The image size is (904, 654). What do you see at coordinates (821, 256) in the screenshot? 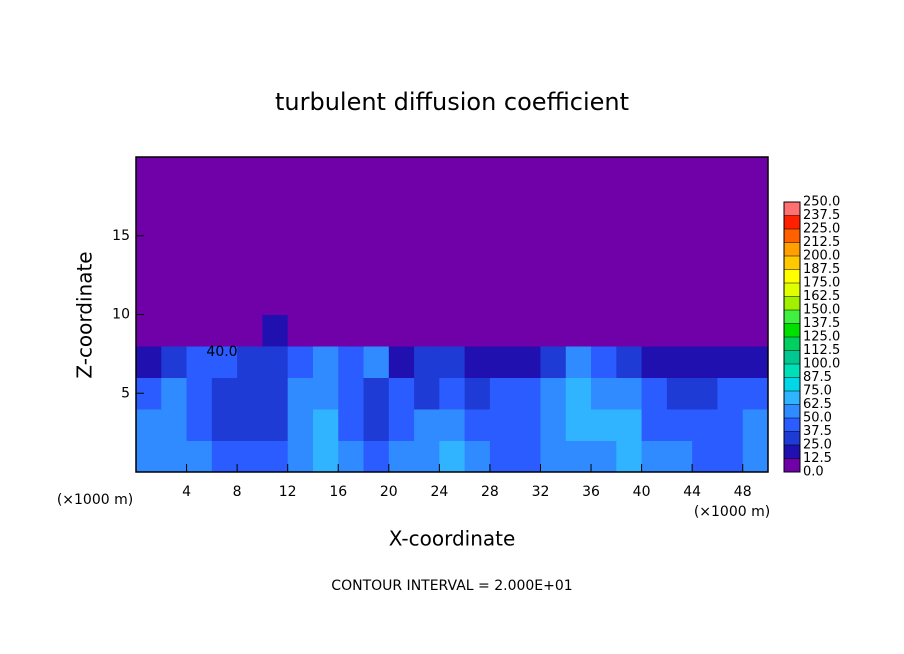
I see `colorbar-label: 200.0` at bounding box center [821, 256].